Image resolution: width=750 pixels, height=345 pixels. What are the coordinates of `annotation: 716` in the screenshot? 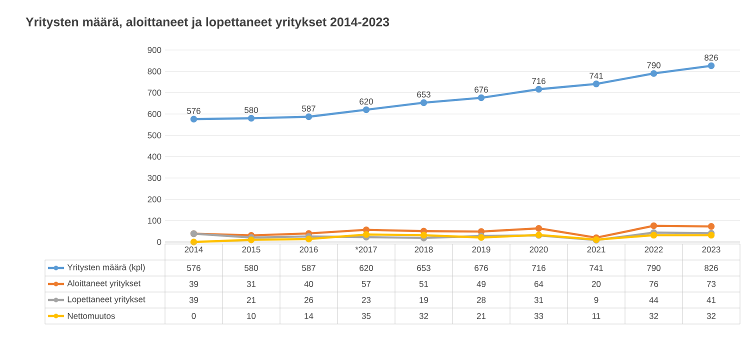 It's located at (539, 81).